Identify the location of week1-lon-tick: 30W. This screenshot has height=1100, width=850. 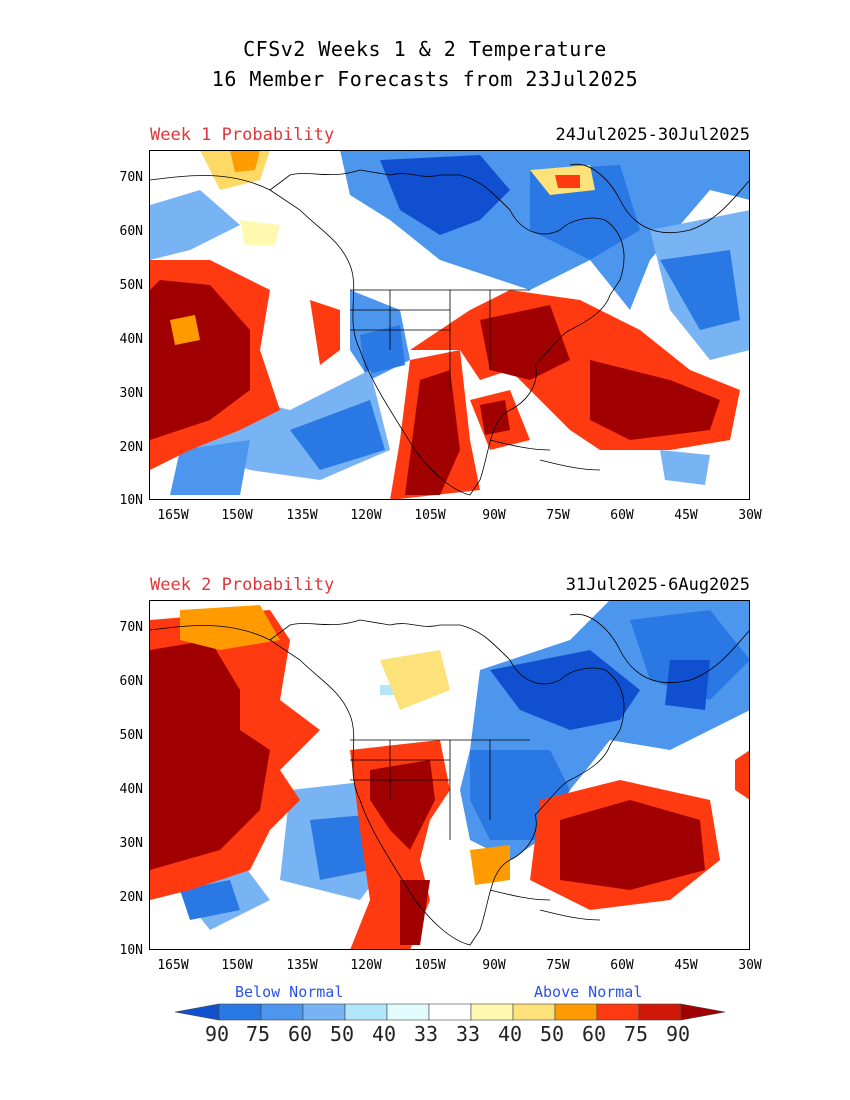
(750, 515).